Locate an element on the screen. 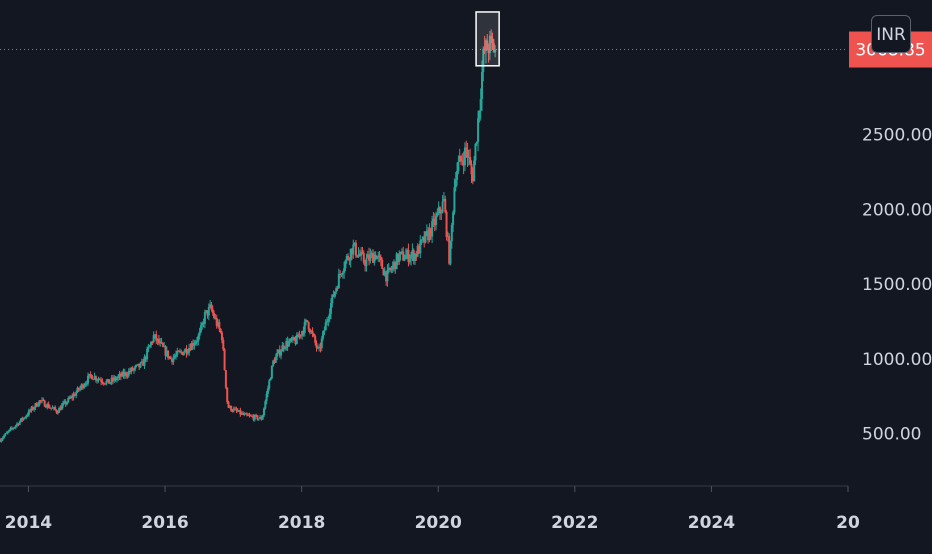 The image size is (932, 554). x-tick-label-2018: 2018 is located at coordinates (301, 523).